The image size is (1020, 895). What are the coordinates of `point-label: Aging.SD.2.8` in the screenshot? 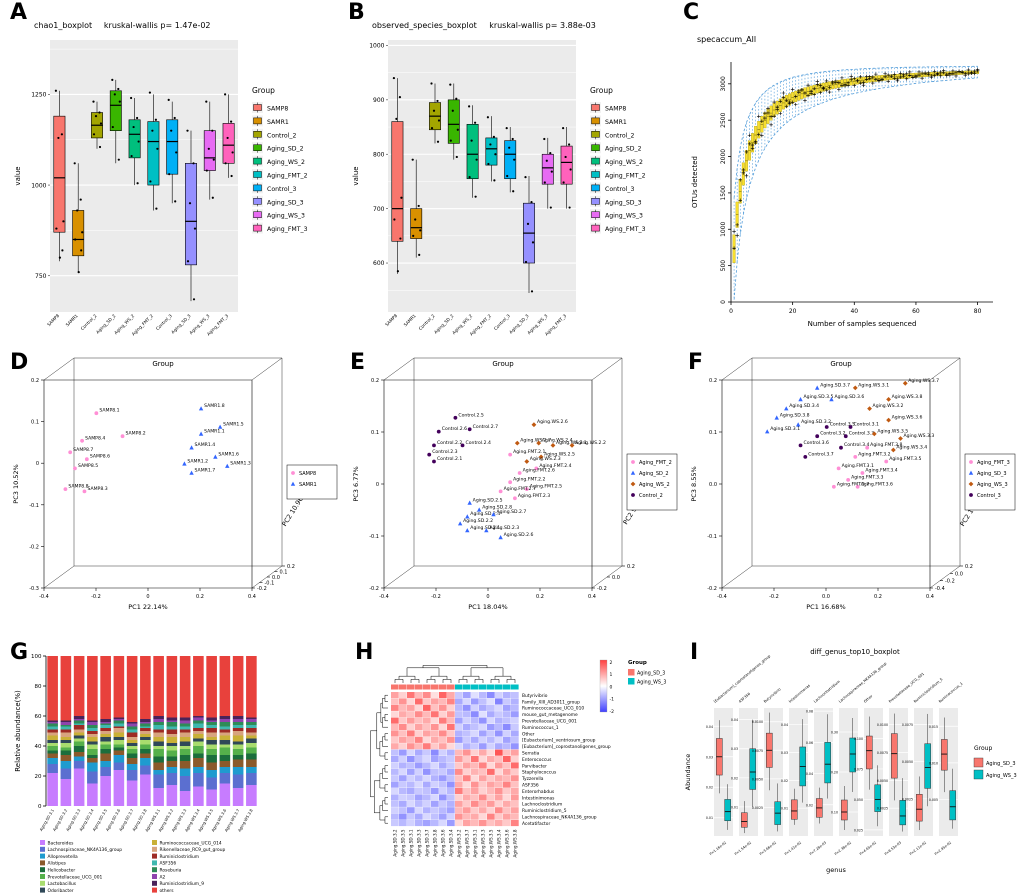 It's located at (497, 507).